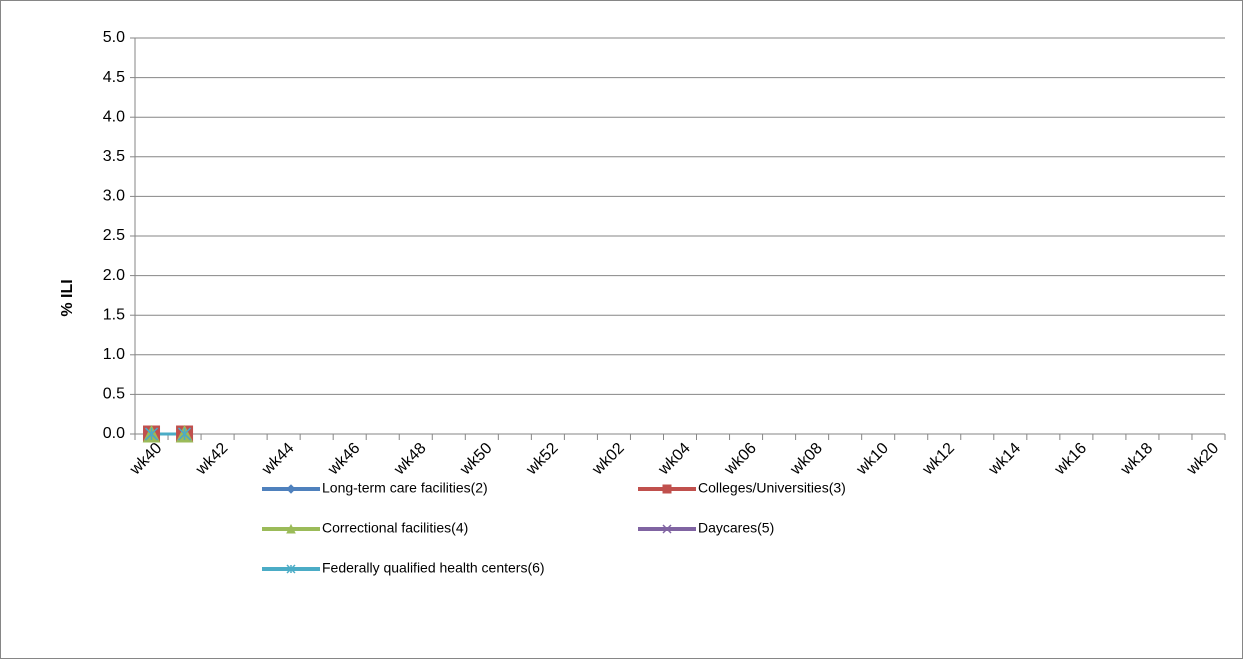  I want to click on legend-label: Colleges/Universities(3), so click(772, 488).